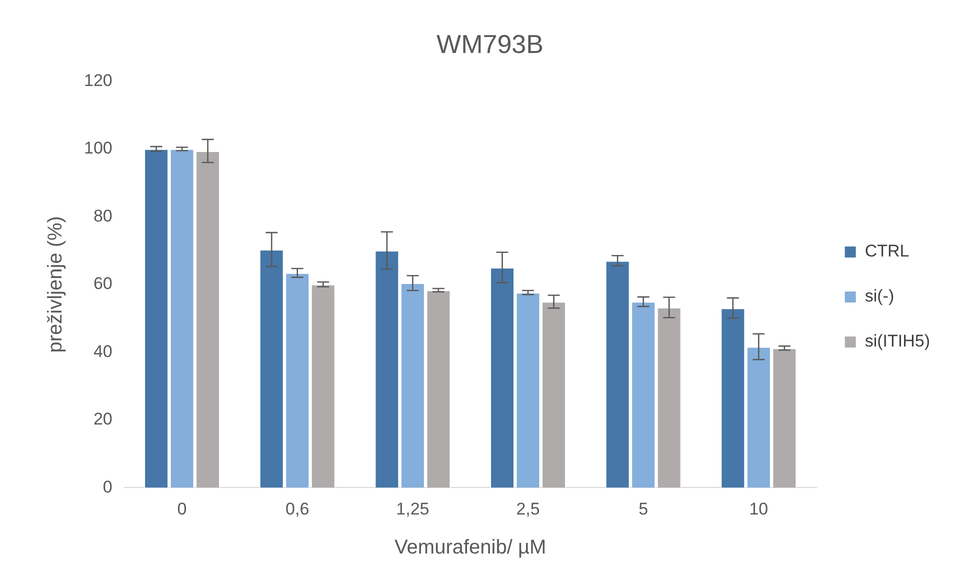  What do you see at coordinates (98, 80) in the screenshot?
I see `y-tick-label: 120` at bounding box center [98, 80].